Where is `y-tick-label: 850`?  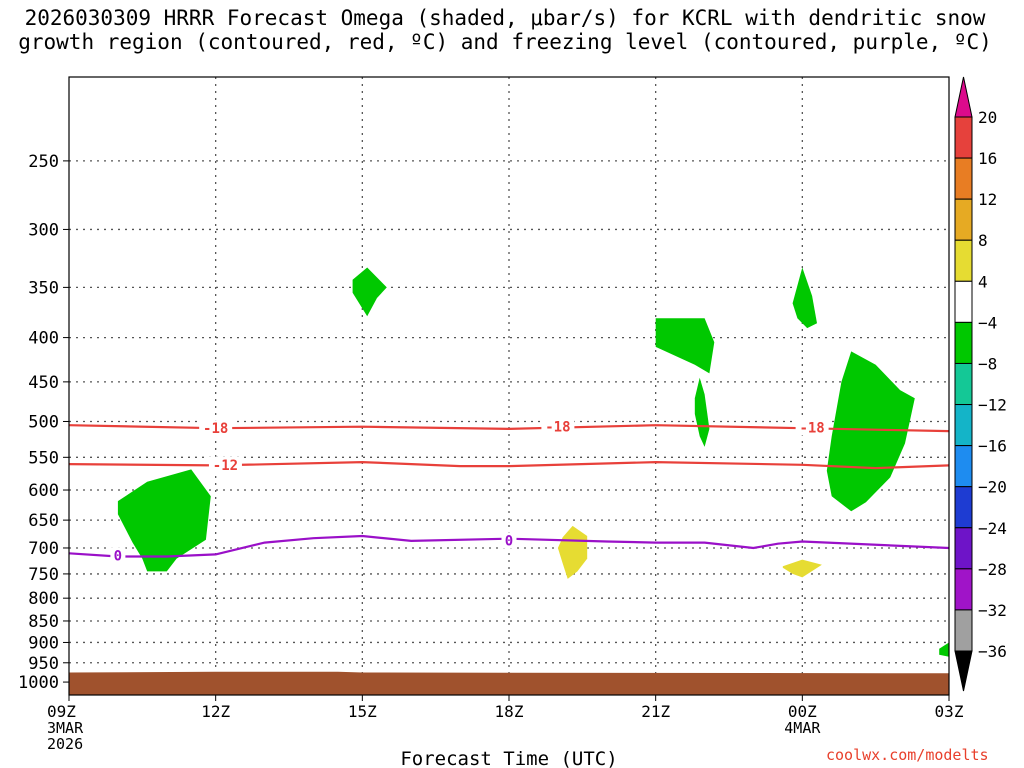 y-tick-label: 850 is located at coordinates (43, 622).